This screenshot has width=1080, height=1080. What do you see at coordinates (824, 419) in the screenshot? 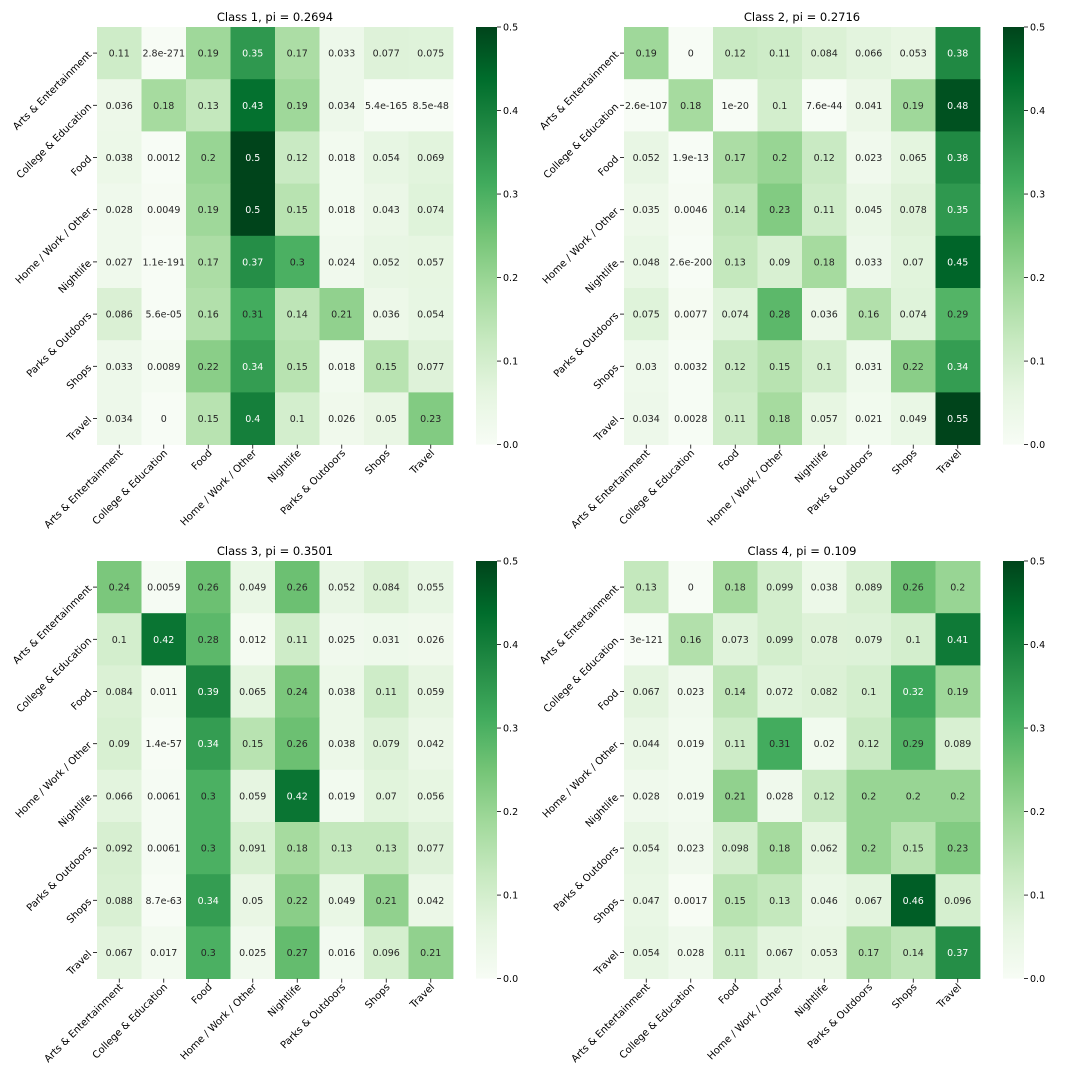
I see `cell-value-label: 0.057` at bounding box center [824, 419].